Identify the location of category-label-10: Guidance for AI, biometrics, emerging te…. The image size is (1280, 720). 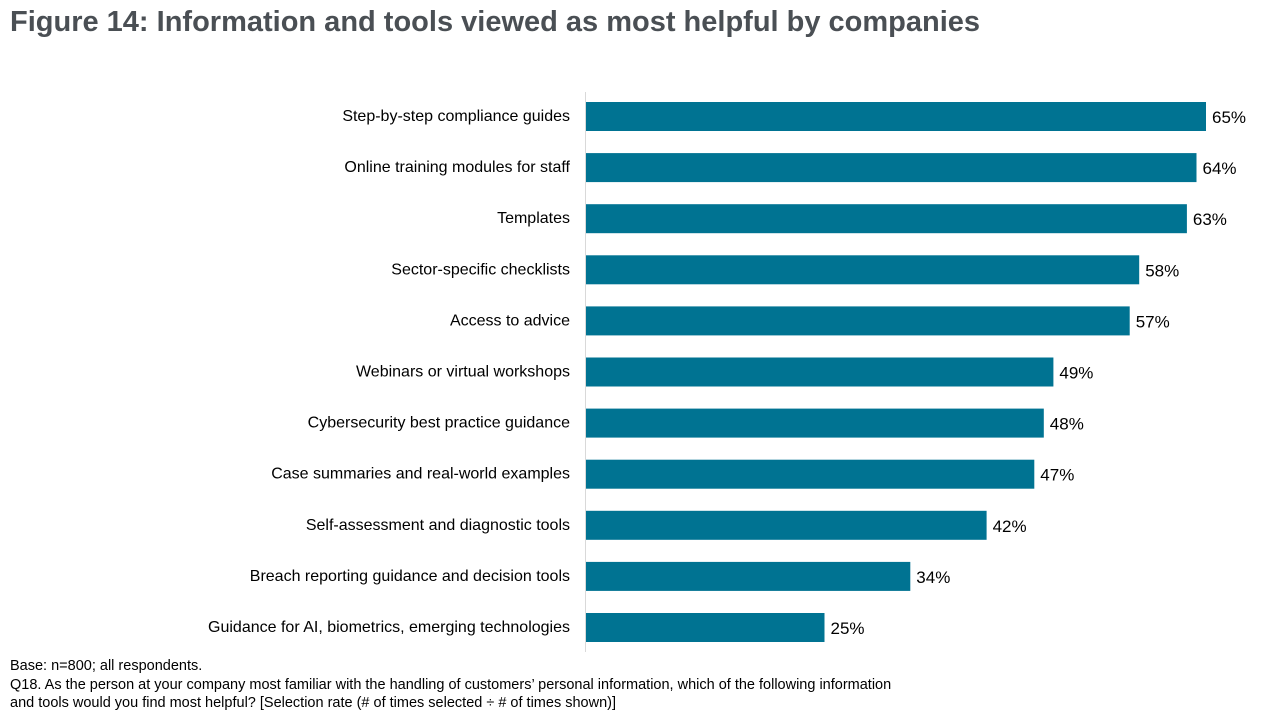
(389, 627).